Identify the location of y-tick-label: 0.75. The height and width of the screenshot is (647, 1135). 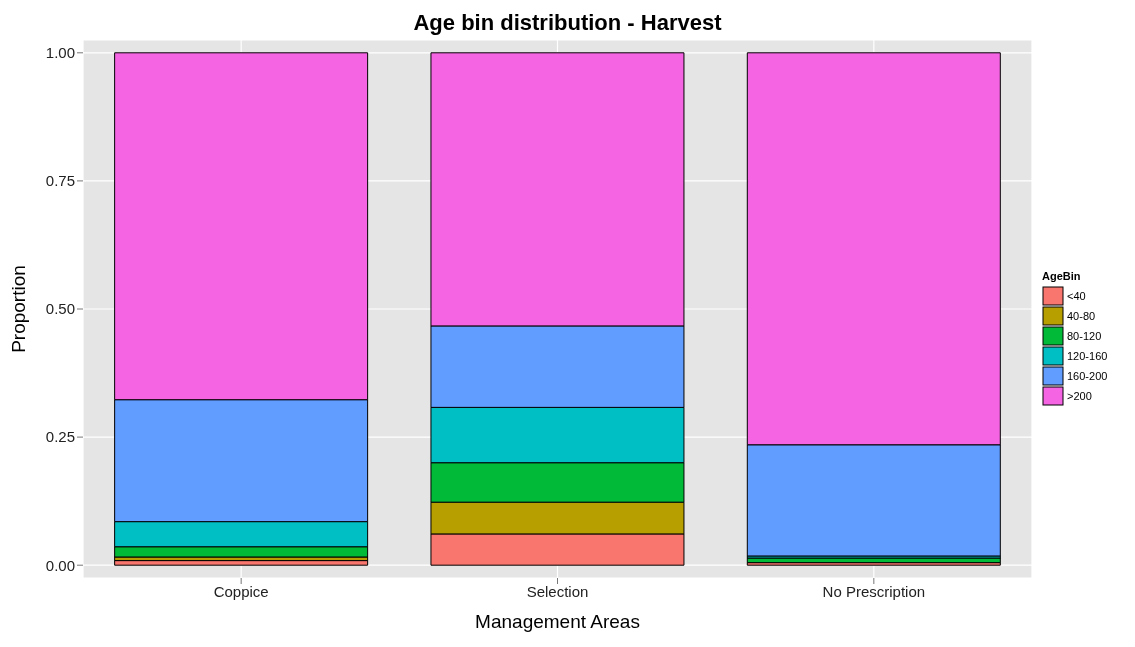
(60, 181).